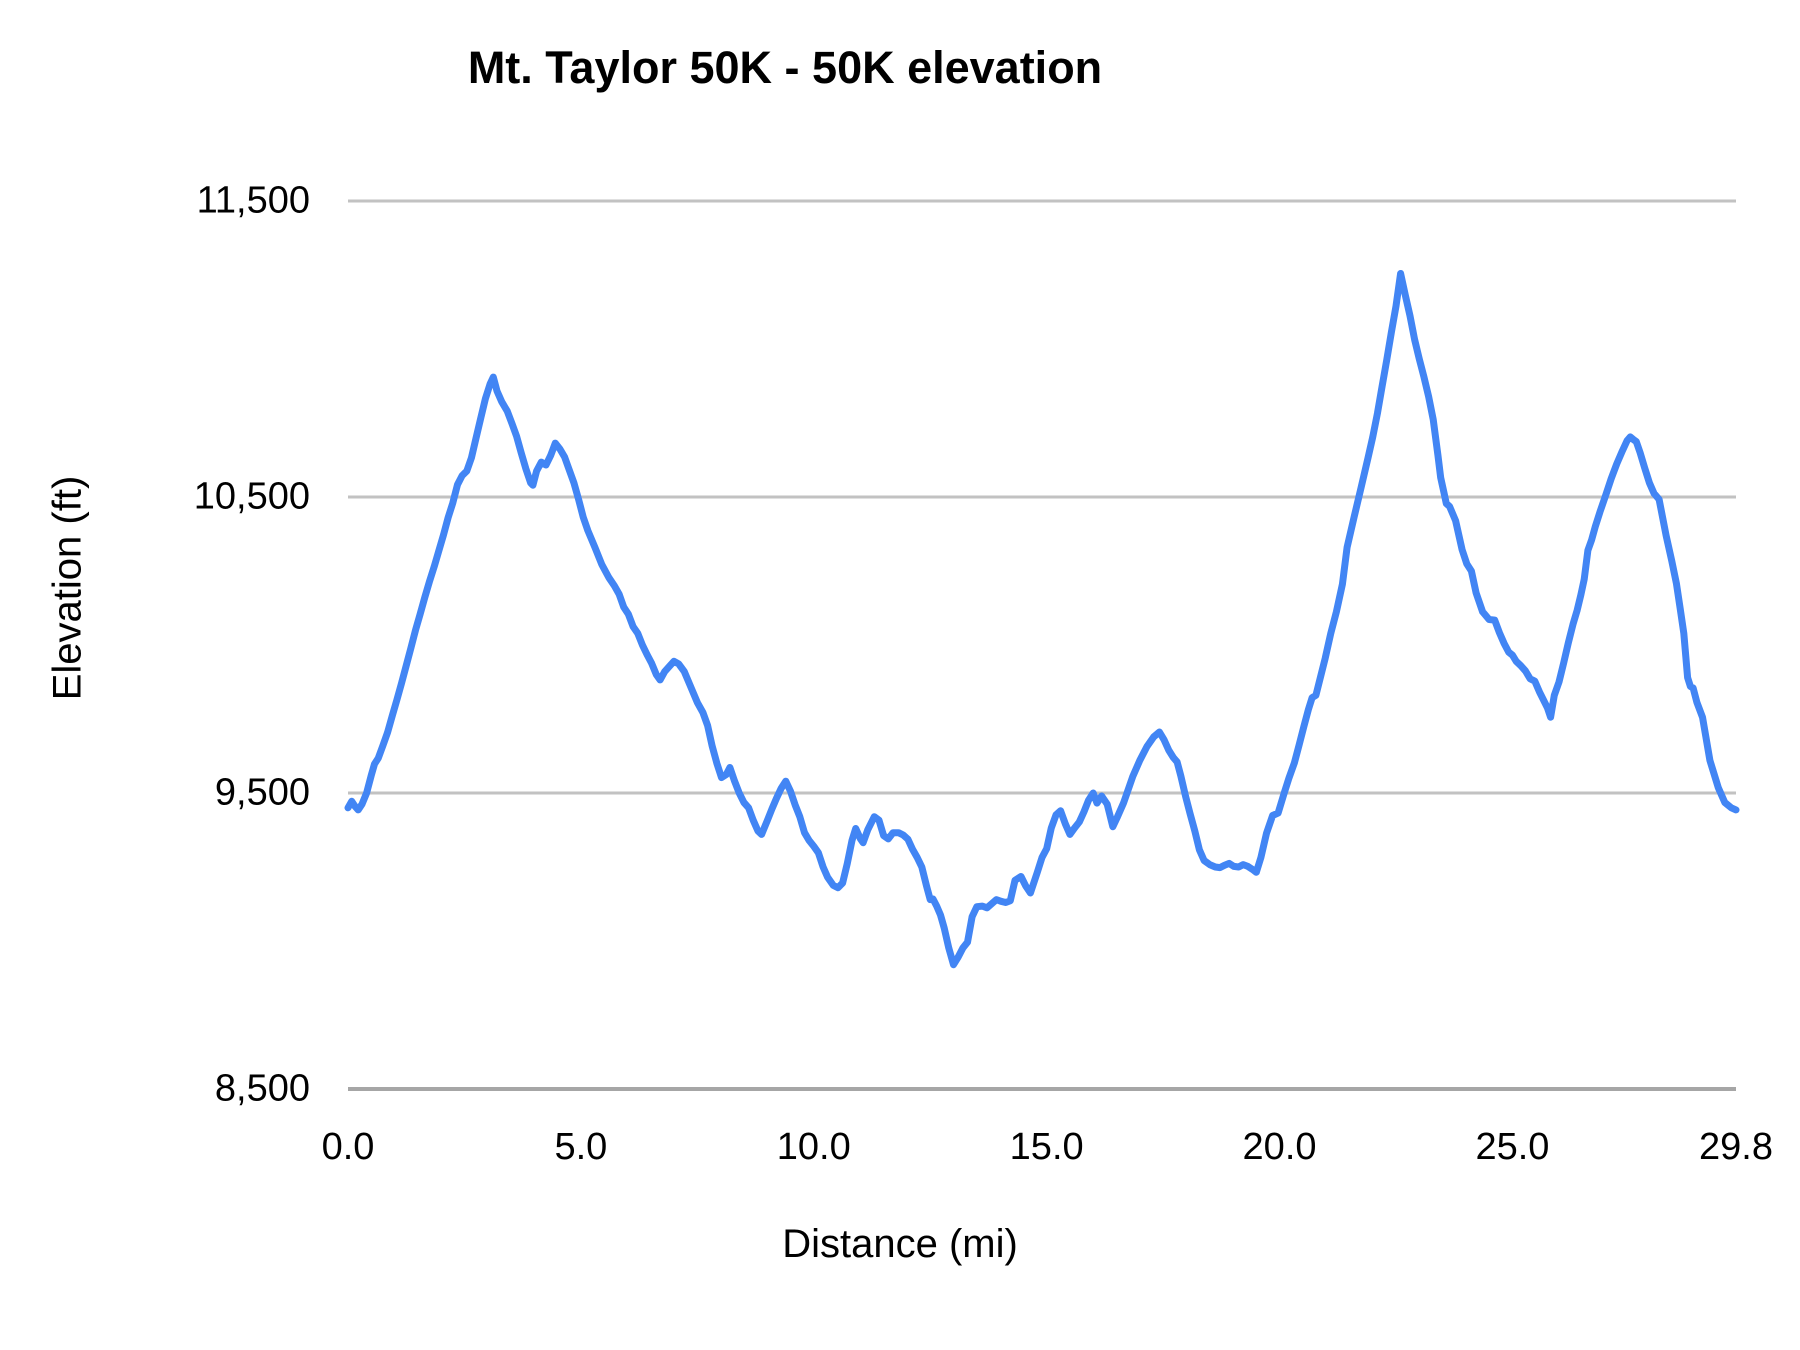 This screenshot has width=1800, height=1350. Describe the element at coordinates (253, 200) in the screenshot. I see `y-tick-label: 11,500` at that location.